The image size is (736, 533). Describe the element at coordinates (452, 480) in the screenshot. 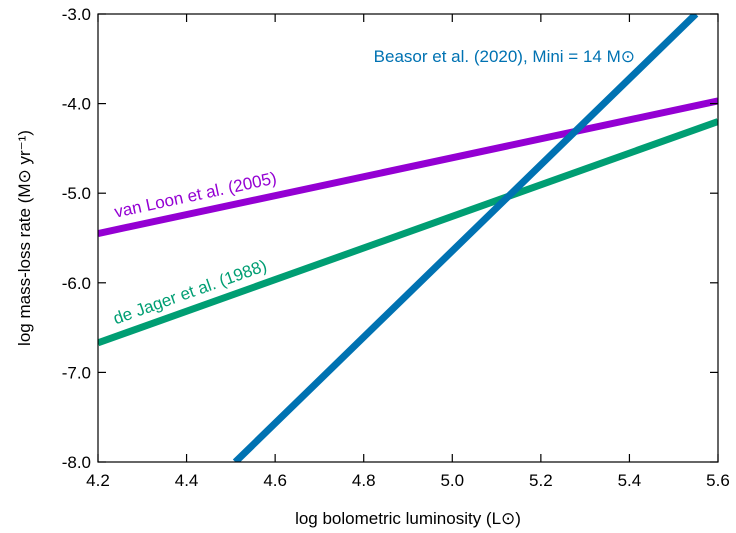

I see `x-tick-label-4: 5.0` at that location.